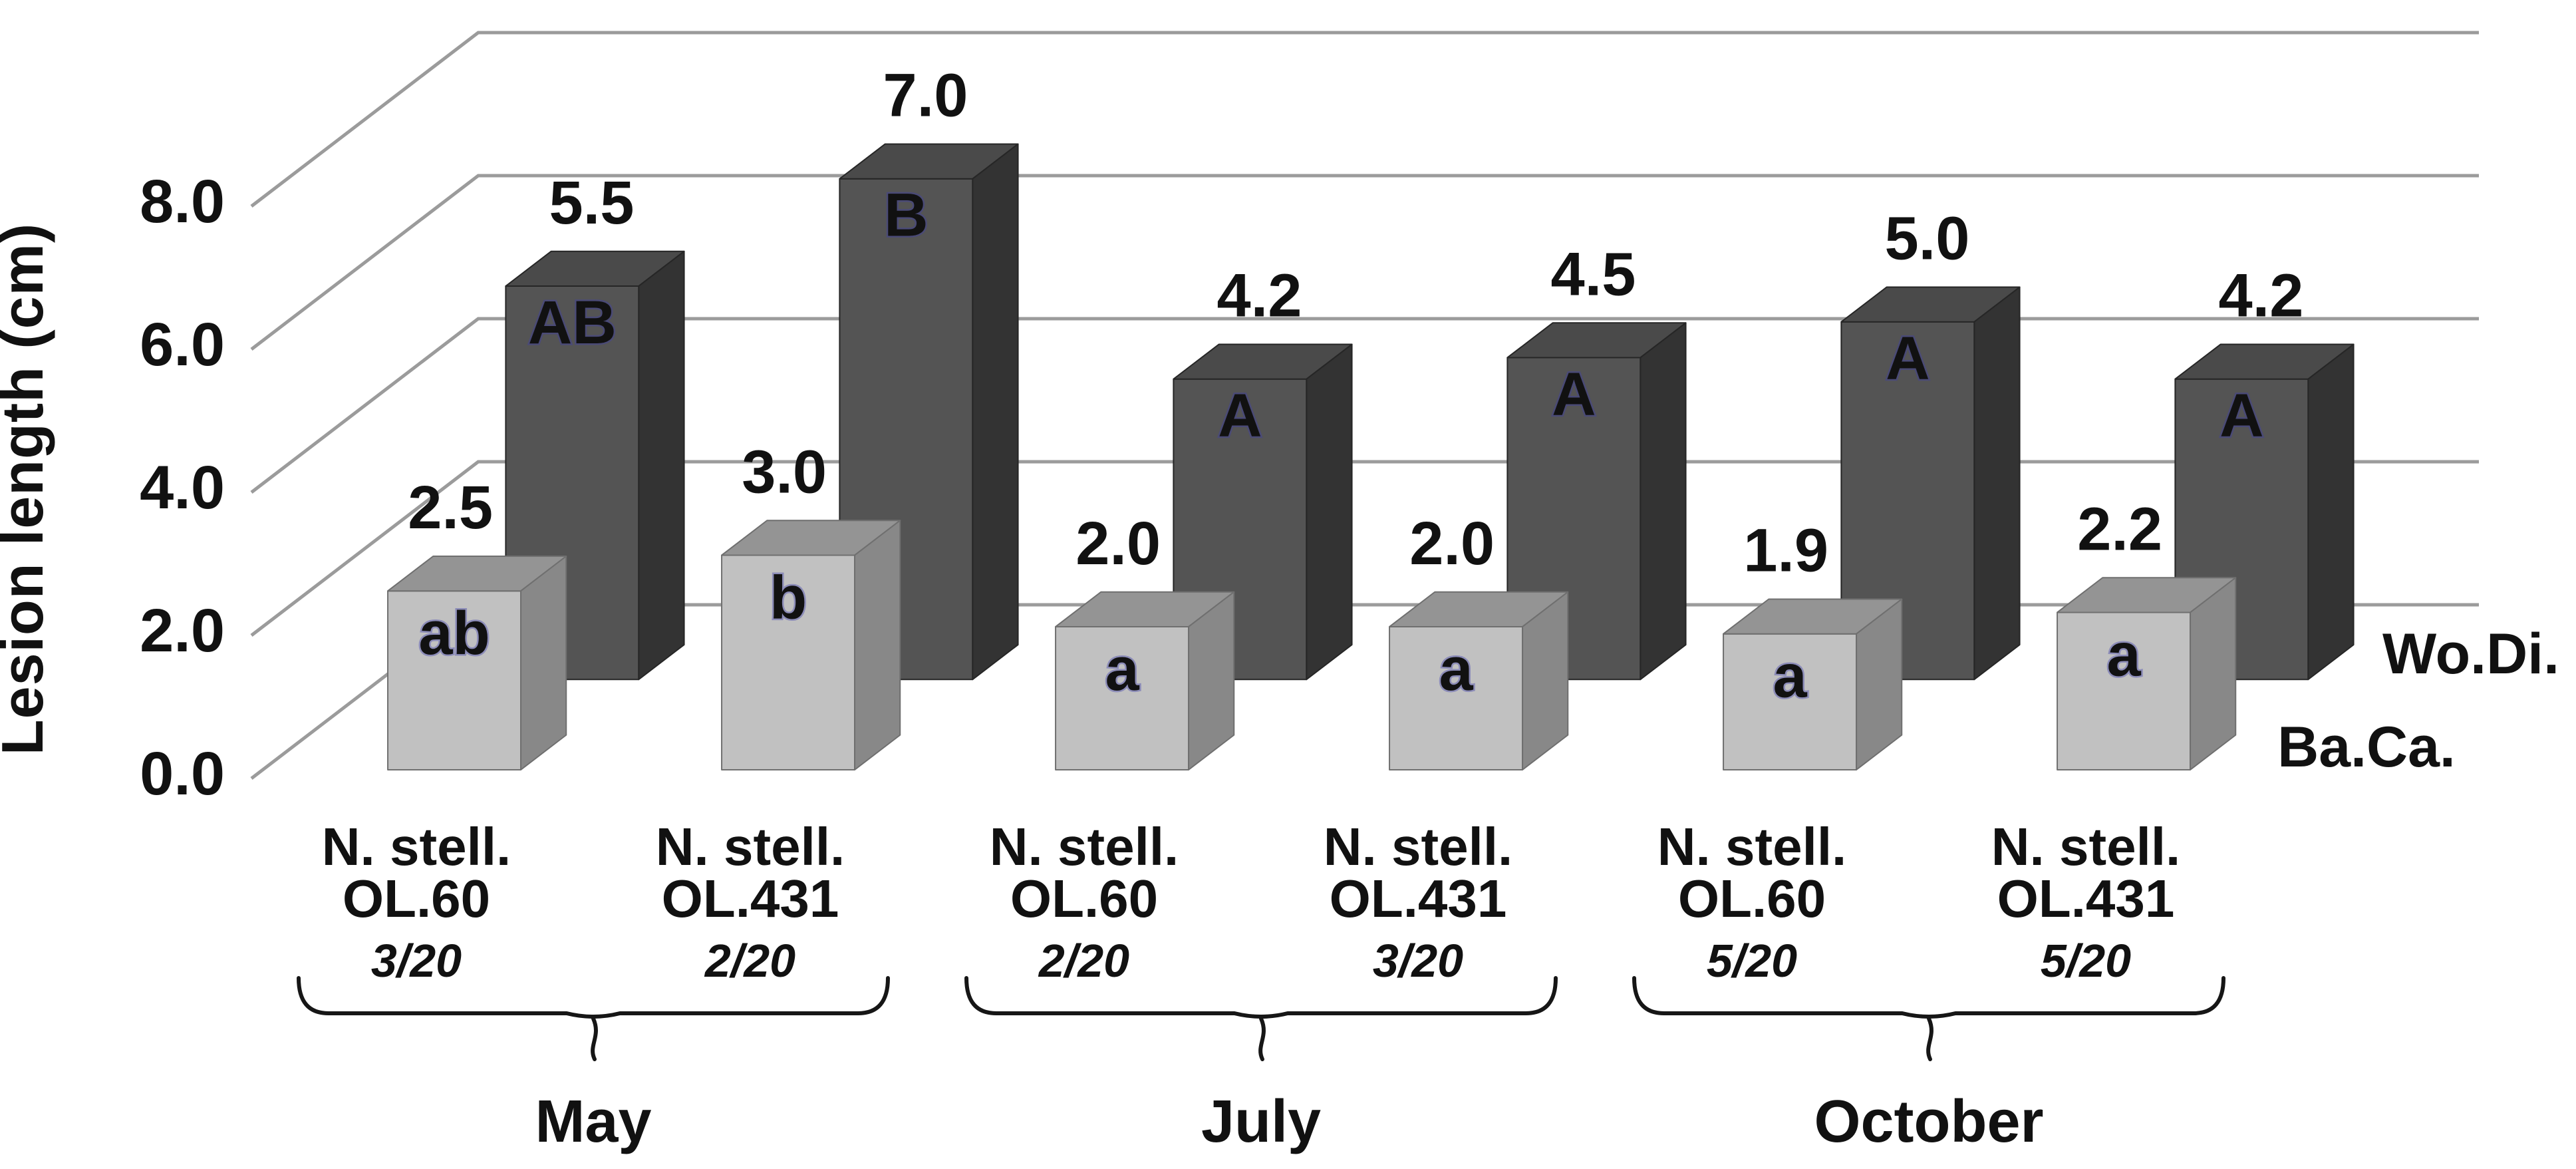 The width and height of the screenshot is (2576, 1169). Describe the element at coordinates (785, 472) in the screenshot. I see `value-label-Ba.Ca.-1: 3.0` at that location.